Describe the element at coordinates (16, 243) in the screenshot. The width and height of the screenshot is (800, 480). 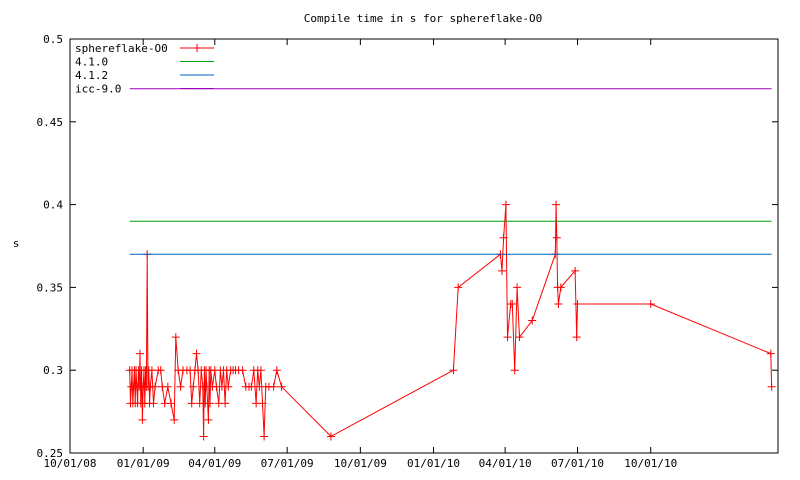
I see `y-axis-label: s` at that location.